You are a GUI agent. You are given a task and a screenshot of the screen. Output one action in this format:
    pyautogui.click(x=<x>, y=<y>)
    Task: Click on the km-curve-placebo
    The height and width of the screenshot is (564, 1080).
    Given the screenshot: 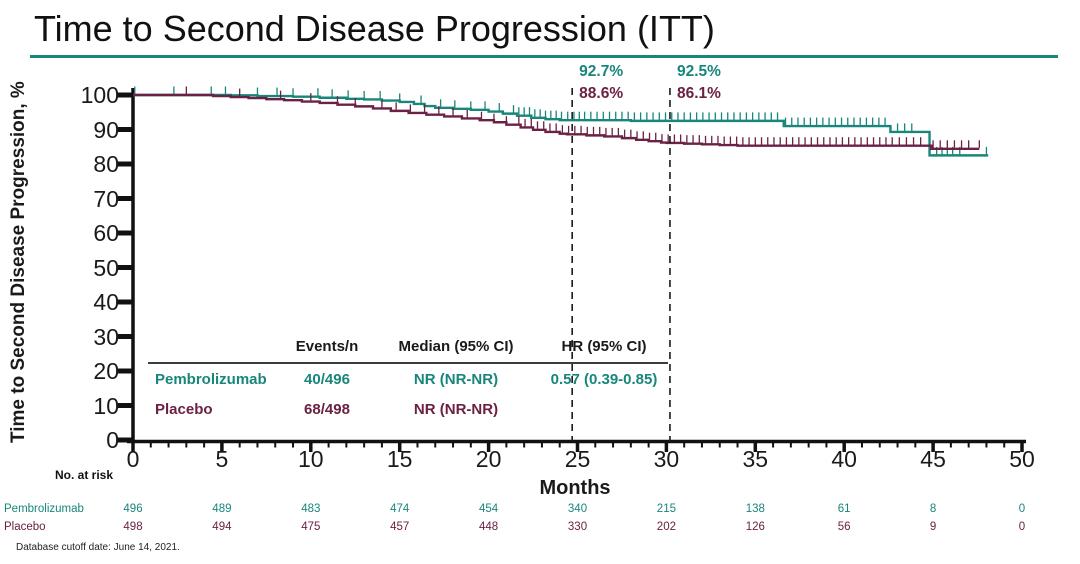 What is the action you would take?
    pyautogui.click(x=556, y=122)
    